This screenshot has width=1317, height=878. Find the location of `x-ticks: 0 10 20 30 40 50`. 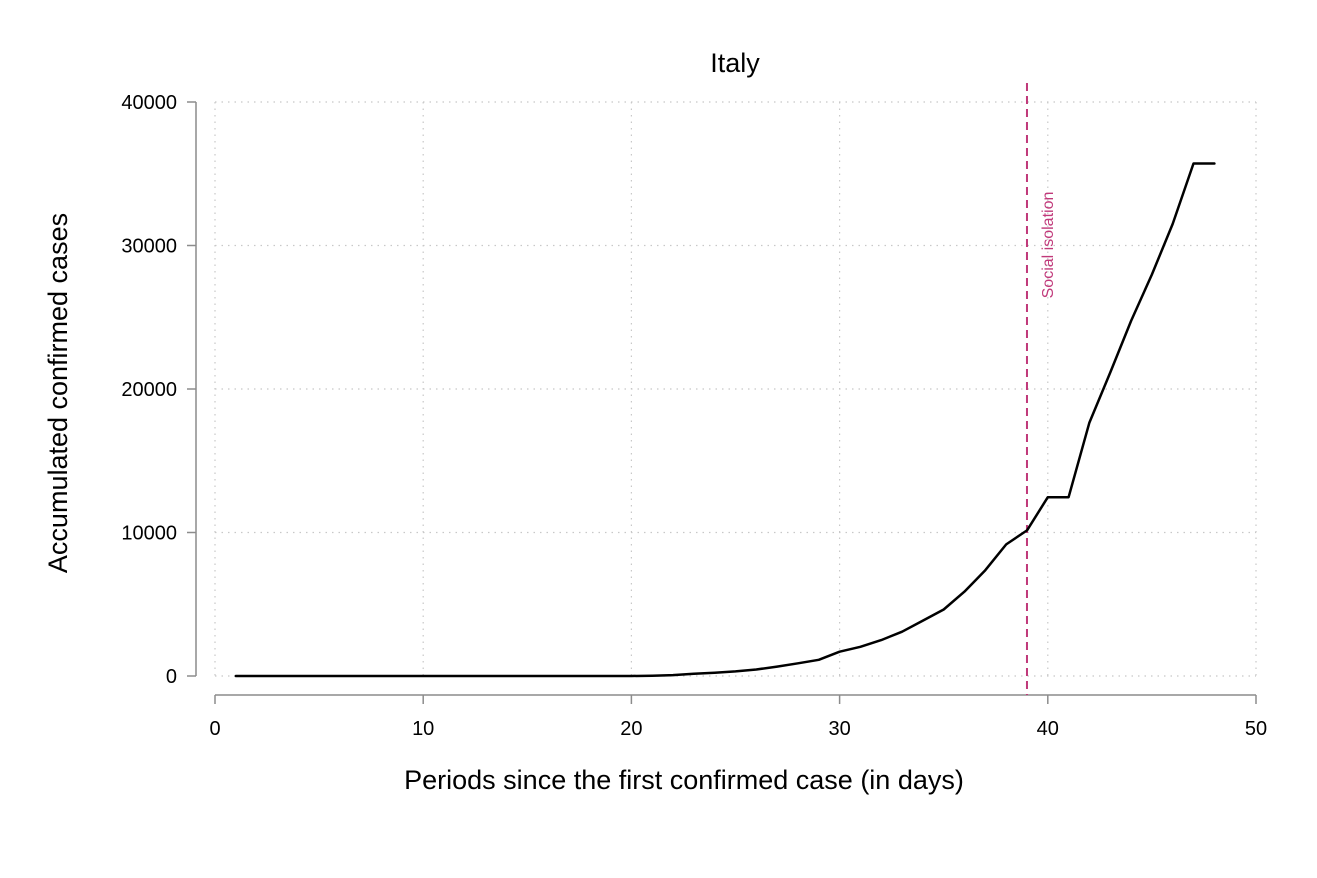

x-ticks: 0 10 20 30 40 50 is located at coordinates (738, 717).